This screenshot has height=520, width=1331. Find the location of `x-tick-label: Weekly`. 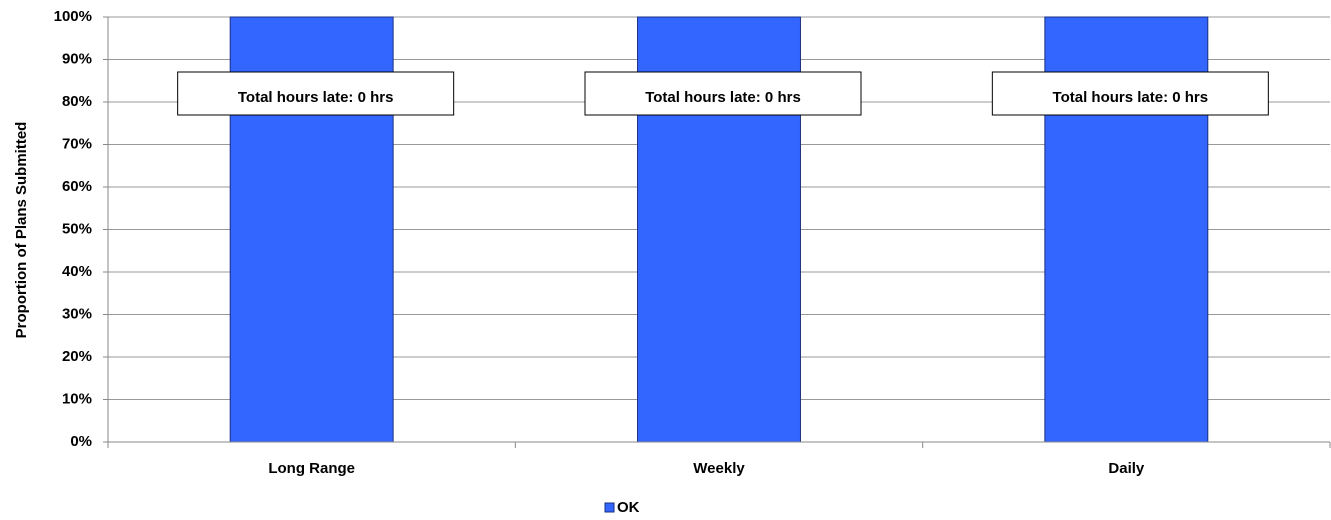

x-tick-label: Weekly is located at coordinates (719, 468).